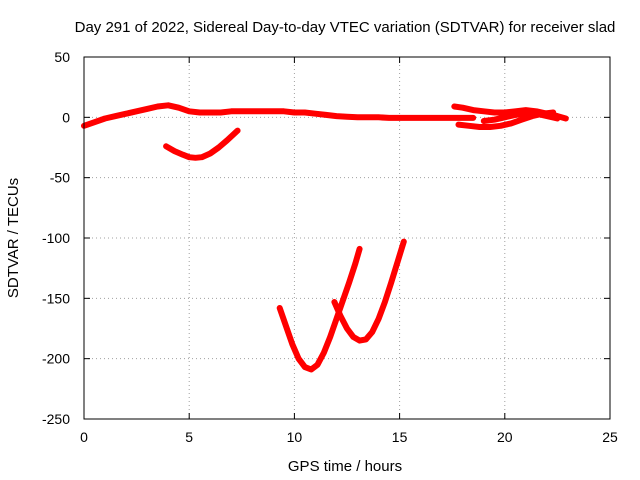  What do you see at coordinates (345, 466) in the screenshot?
I see `x-axis-label: GPS time / hours` at bounding box center [345, 466].